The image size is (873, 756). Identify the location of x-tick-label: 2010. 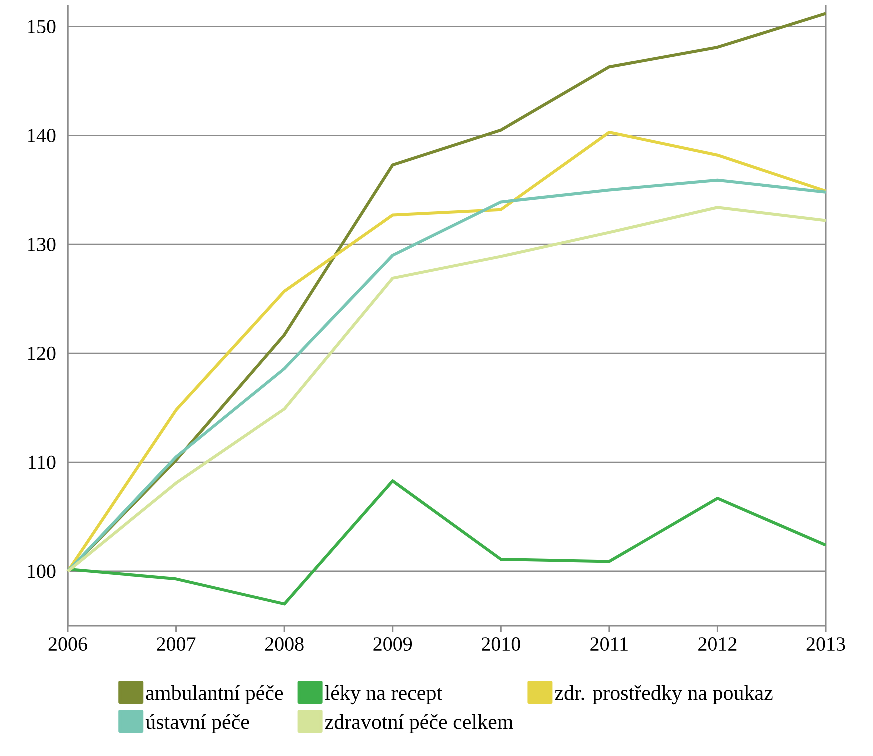
(501, 645).